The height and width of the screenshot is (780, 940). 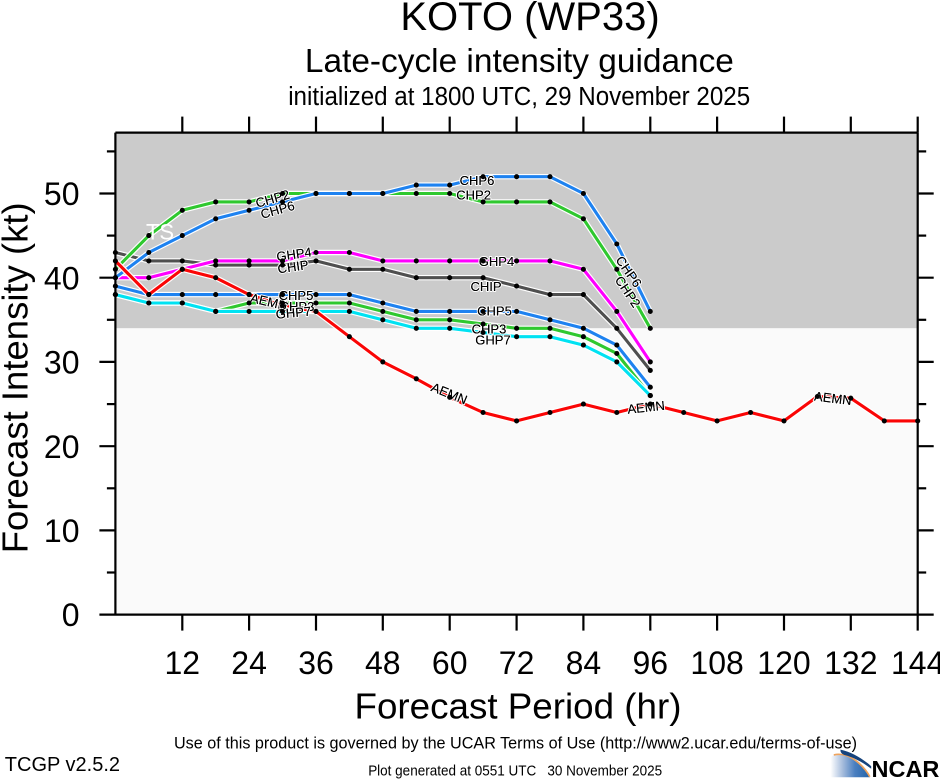 What do you see at coordinates (584, 663) in the screenshot?
I see `svg-text: 84` at bounding box center [584, 663].